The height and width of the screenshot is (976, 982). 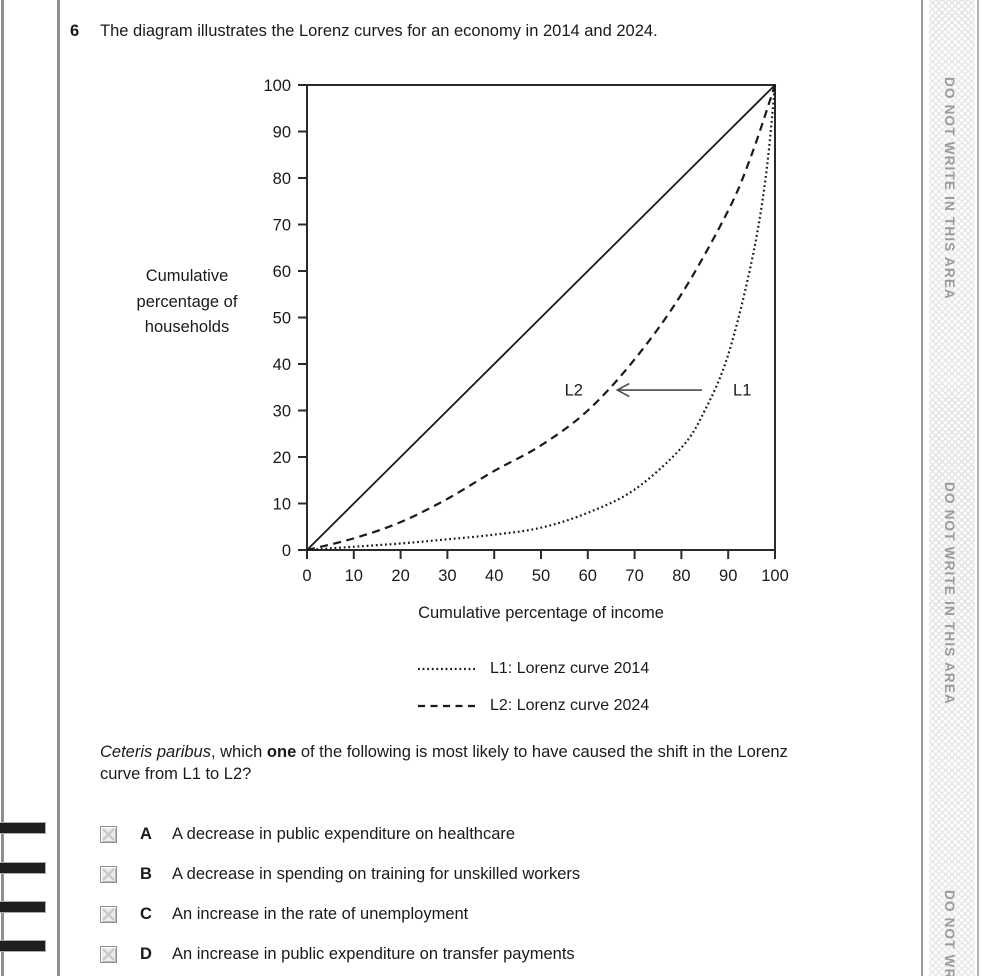 I want to click on option-a-letter: A, so click(x=146, y=833).